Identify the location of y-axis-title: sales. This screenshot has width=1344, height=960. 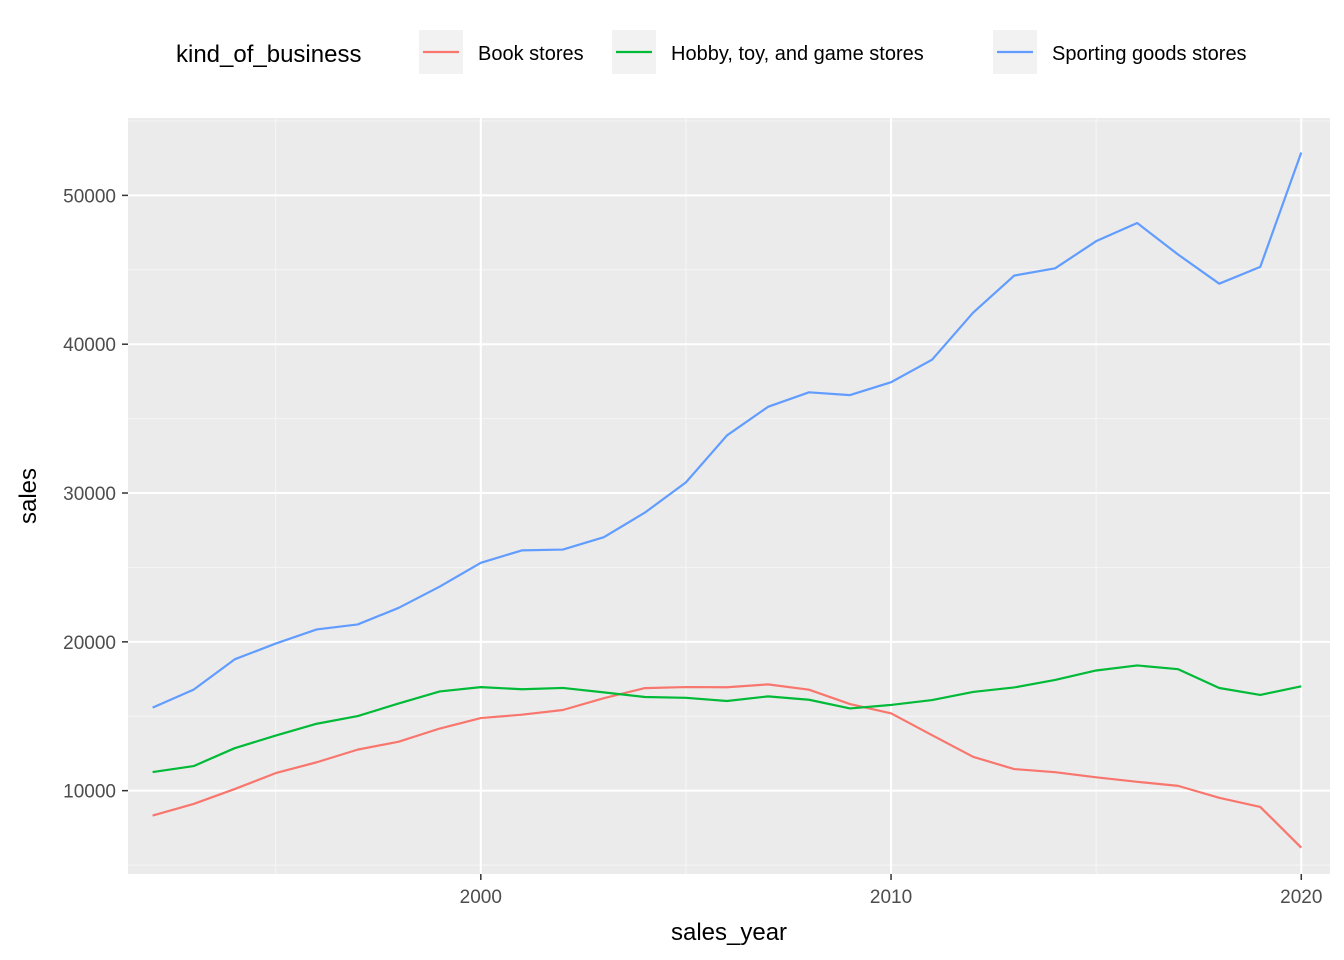
(28, 496).